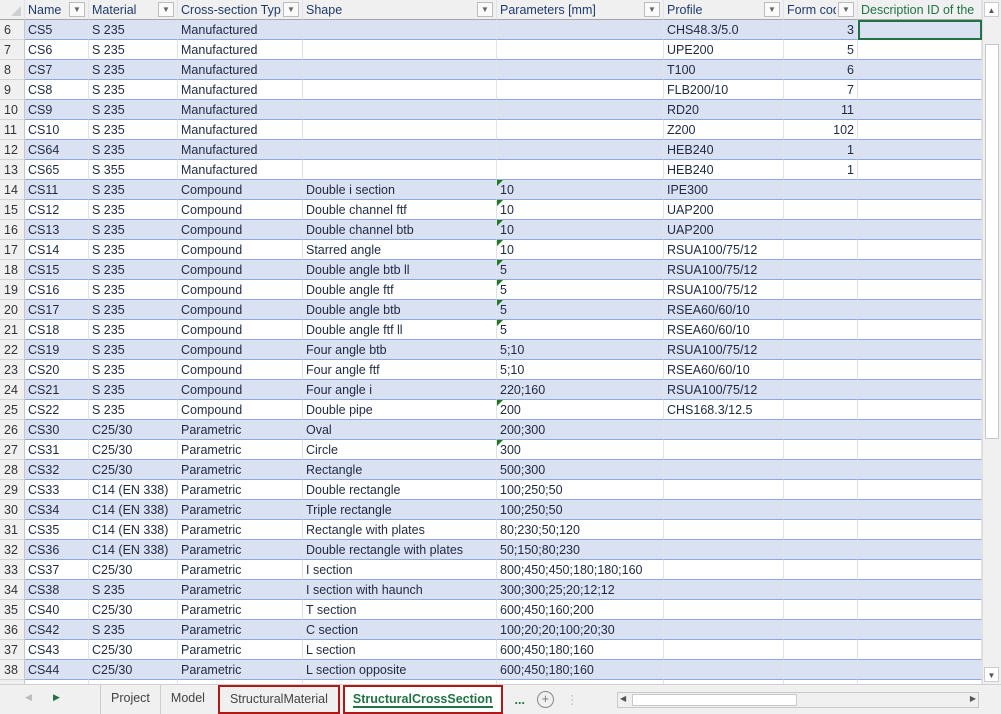 The image size is (1001, 714). What do you see at coordinates (12, 350) in the screenshot?
I see `row-number: 22` at bounding box center [12, 350].